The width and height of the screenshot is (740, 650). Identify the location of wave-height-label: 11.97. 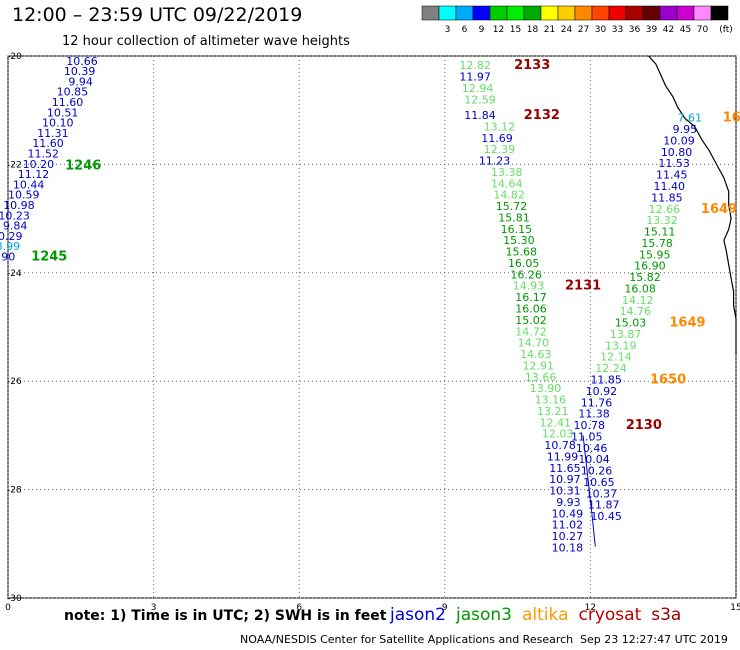
(475, 77).